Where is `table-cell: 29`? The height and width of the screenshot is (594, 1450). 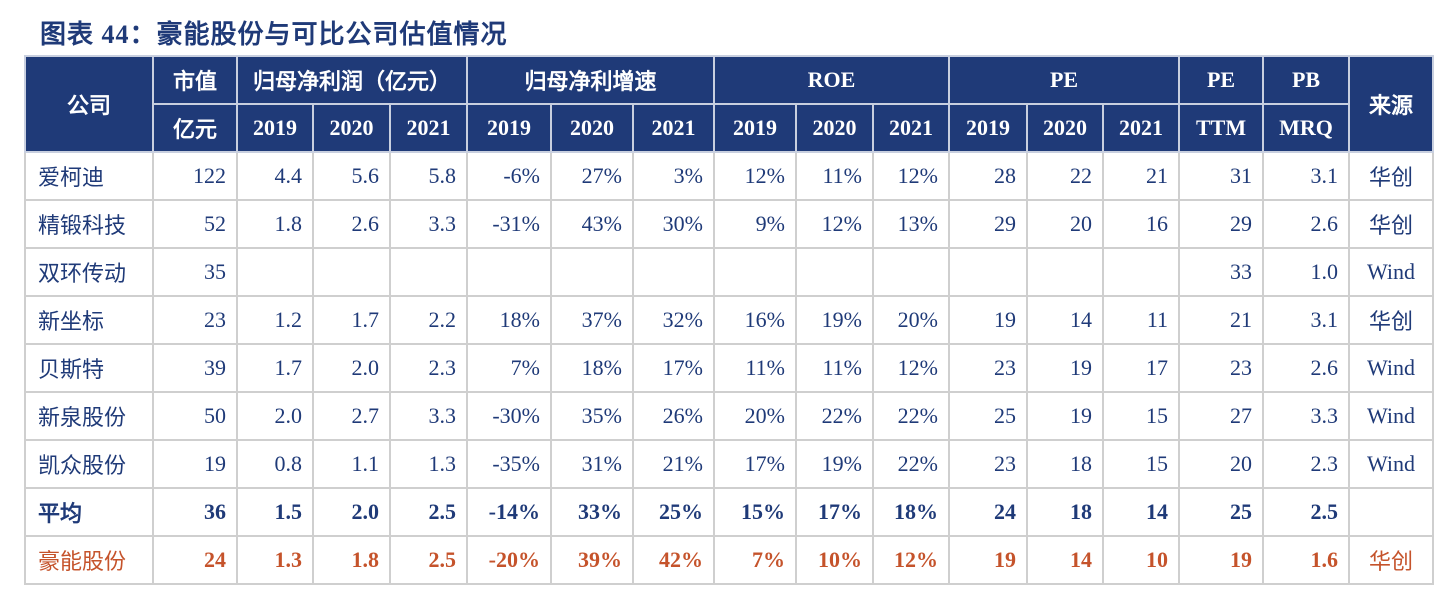 table-cell: 29 is located at coordinates (988, 224).